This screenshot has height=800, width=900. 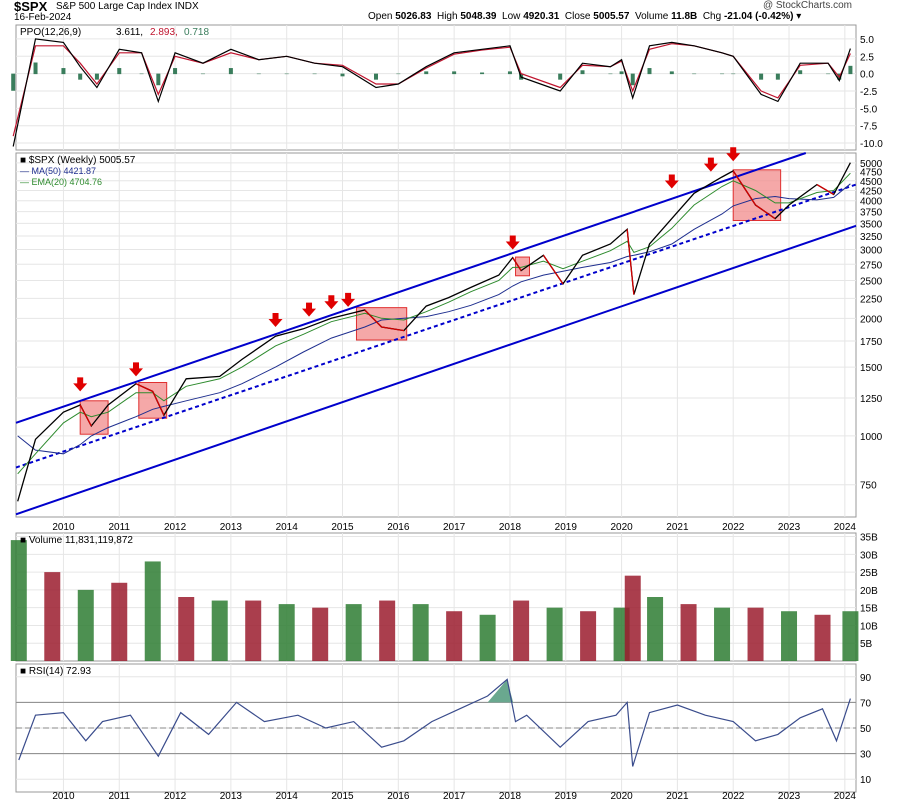 I want to click on exchange-text: INDX, so click(x=186, y=6).